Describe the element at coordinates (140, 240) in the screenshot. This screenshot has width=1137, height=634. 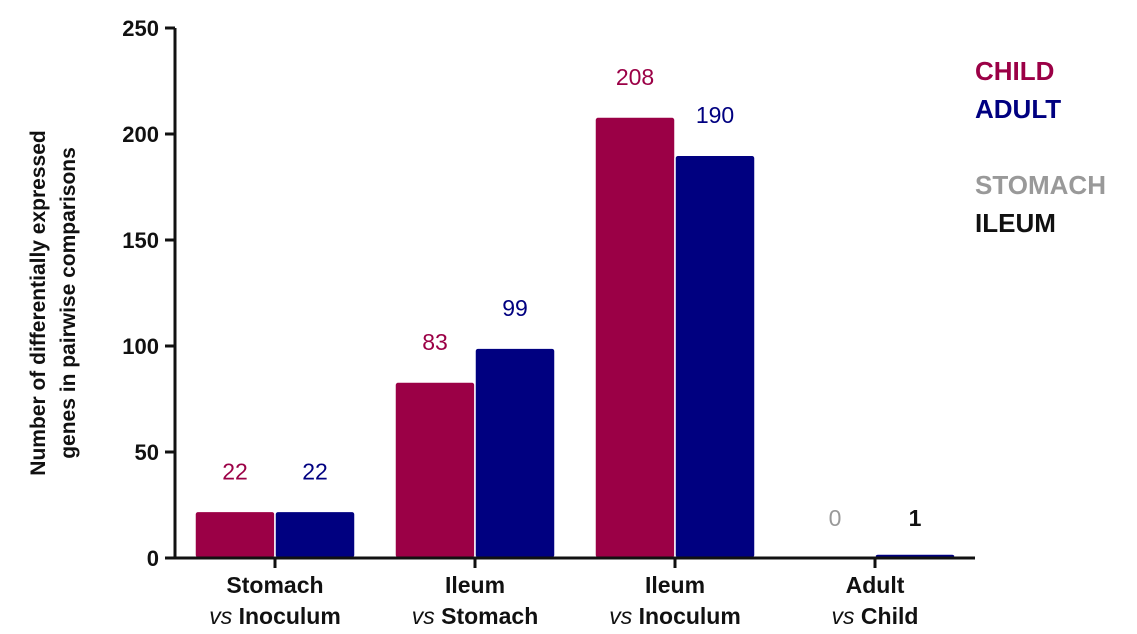
I see `y-tick-label: 150` at that location.